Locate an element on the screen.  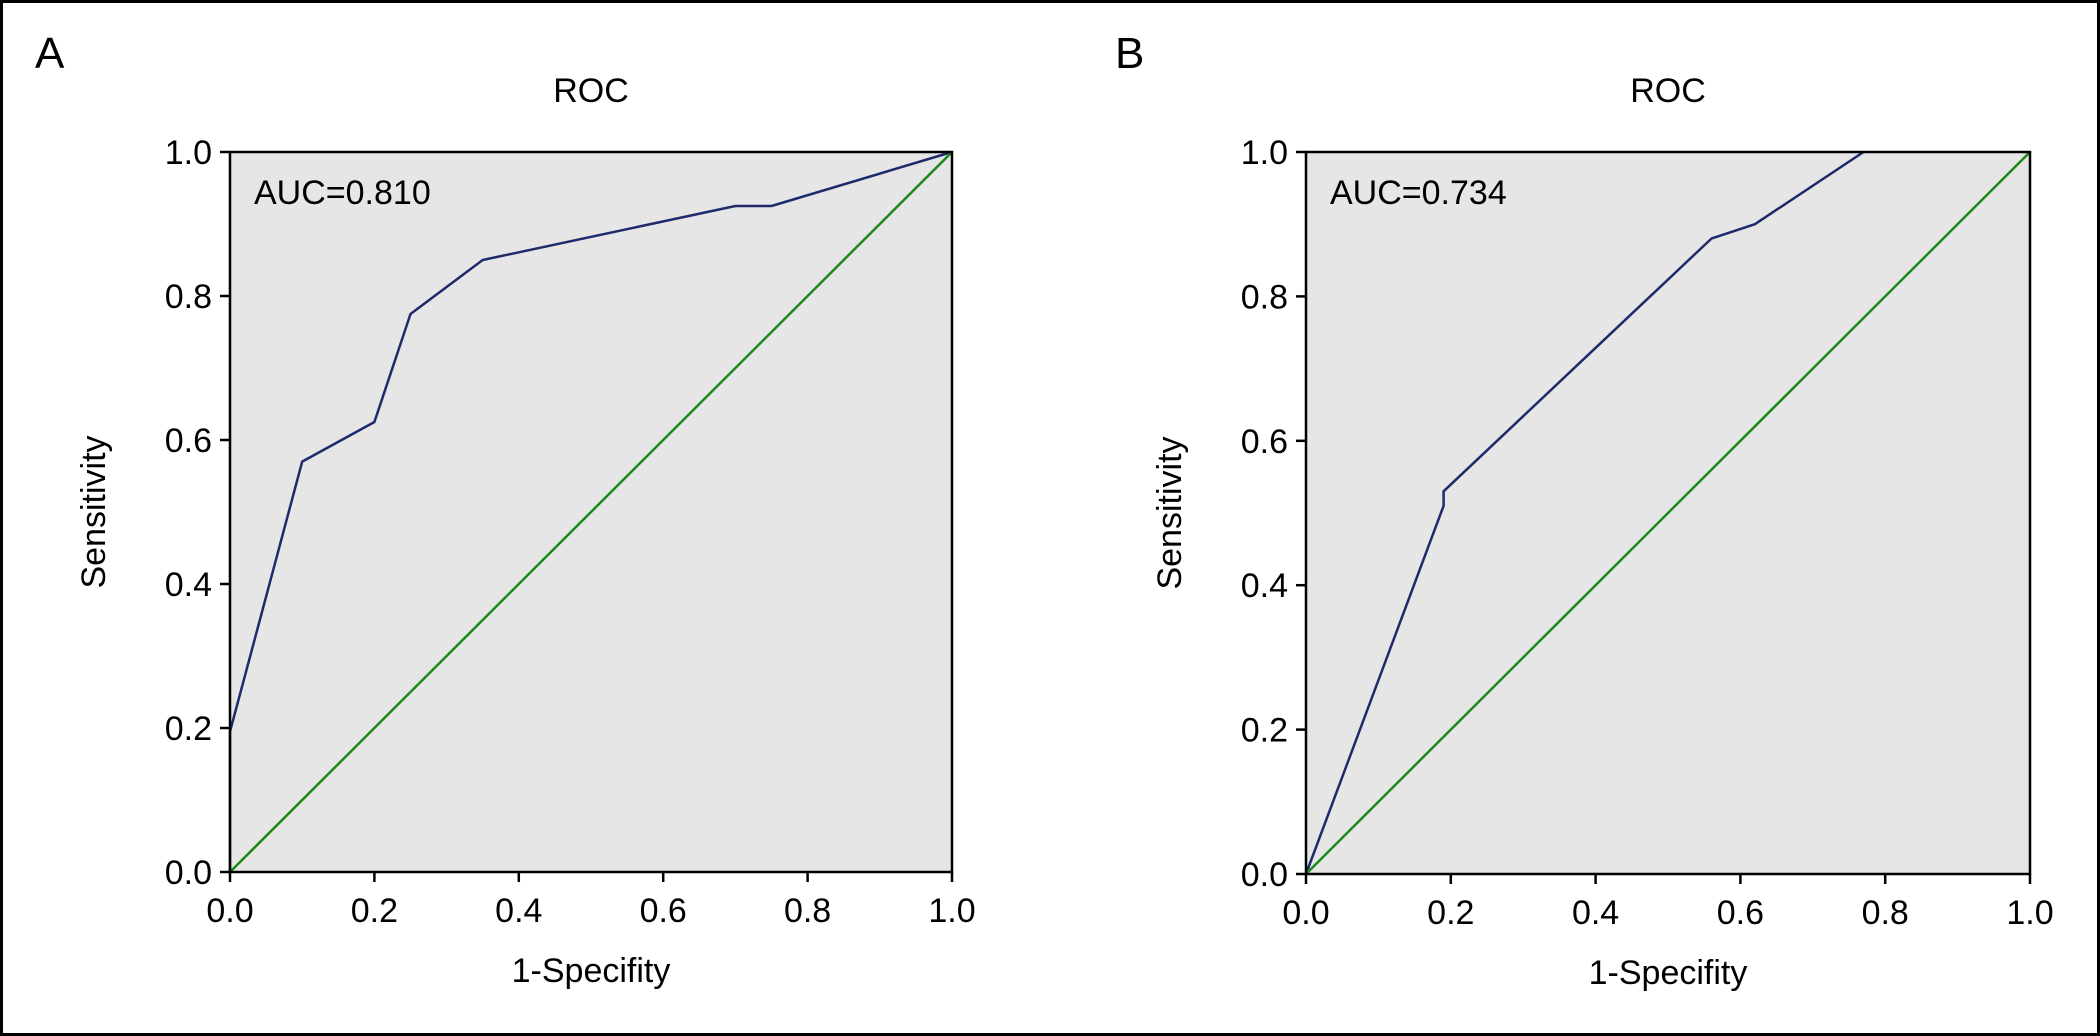
panel-a-x-axis-label: 1-Specifity is located at coordinates (591, 971).